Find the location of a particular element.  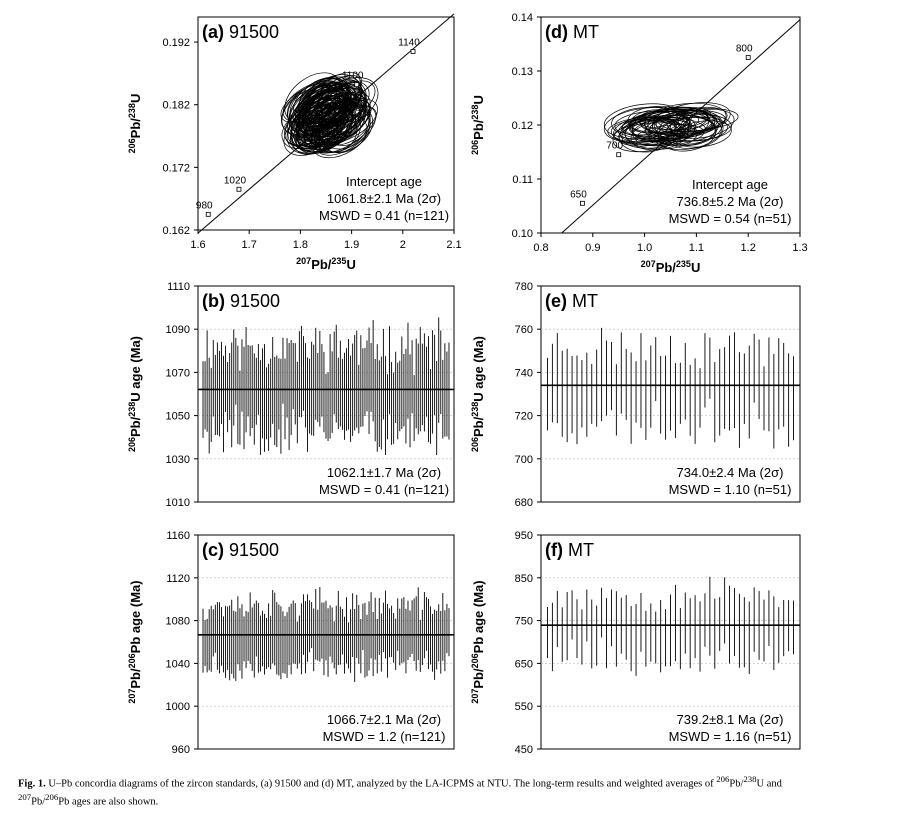

weighted-mean-age: 739.2±8.1 Ma (2σ) is located at coordinates (730, 719).